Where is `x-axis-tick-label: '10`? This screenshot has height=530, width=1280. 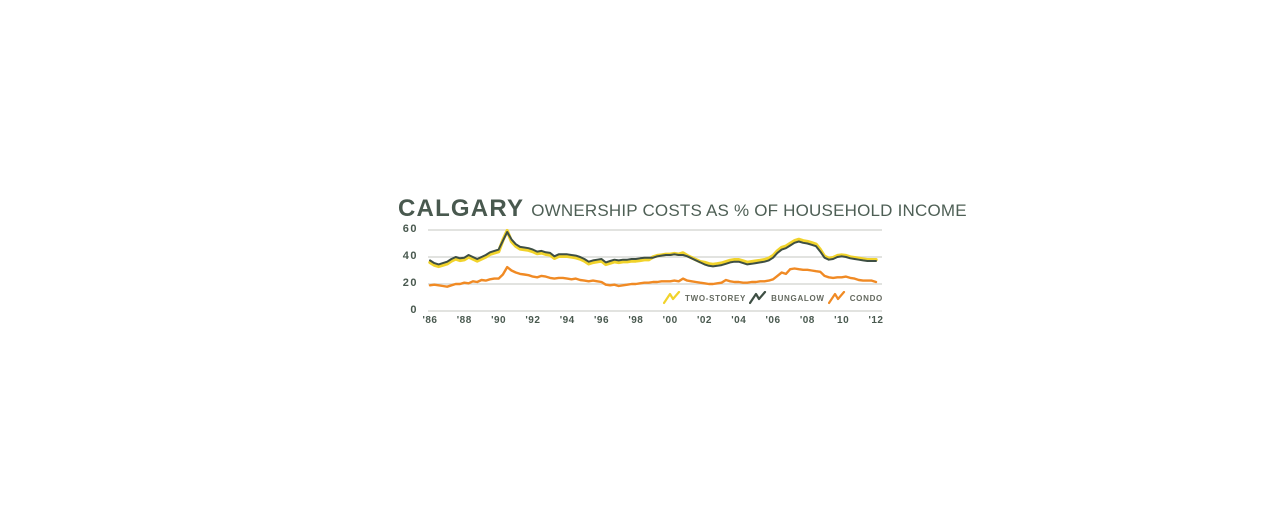
x-axis-tick-label: '10 is located at coordinates (842, 320).